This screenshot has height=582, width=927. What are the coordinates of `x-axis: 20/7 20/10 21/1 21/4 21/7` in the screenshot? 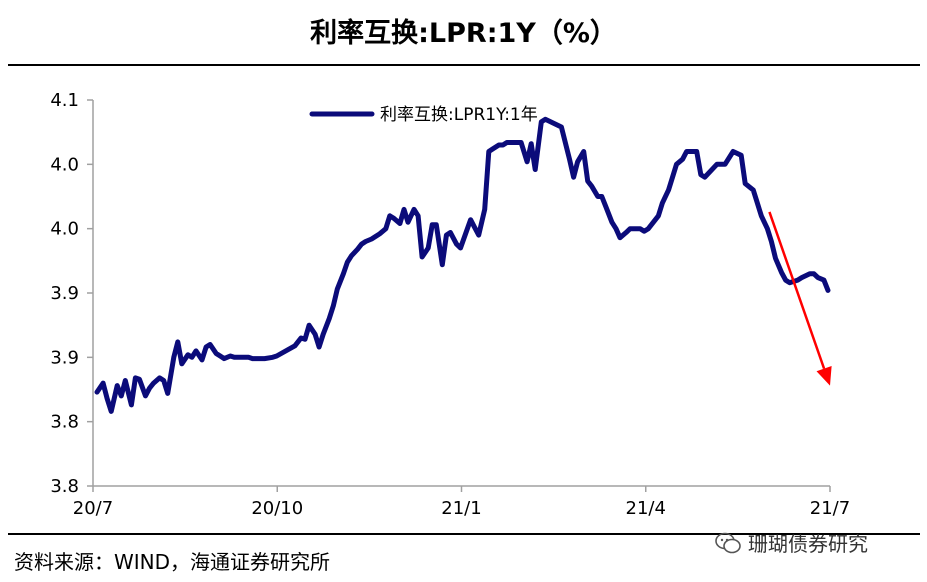 It's located at (461, 502).